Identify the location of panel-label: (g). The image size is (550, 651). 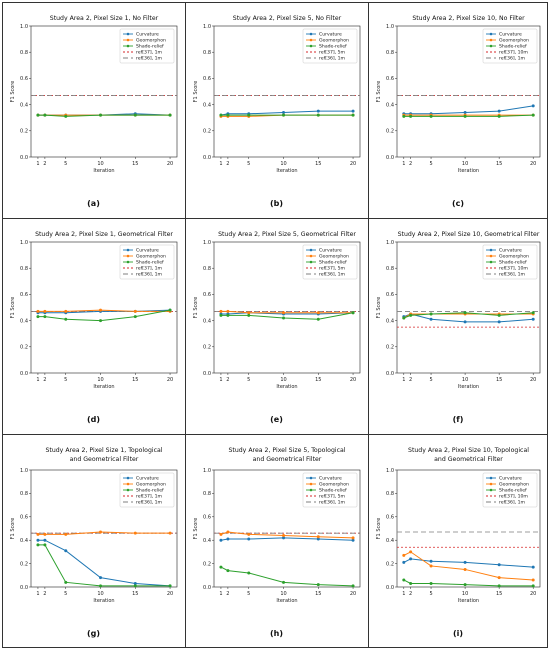
(93, 633).